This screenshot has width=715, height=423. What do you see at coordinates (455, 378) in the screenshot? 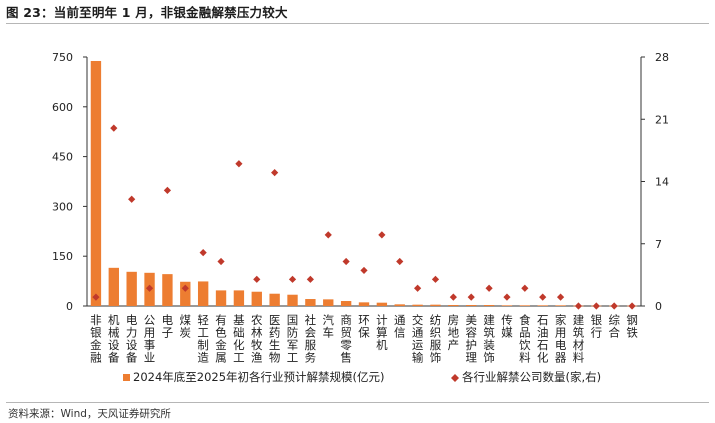
I see `legend-swatch-scatter` at bounding box center [455, 378].